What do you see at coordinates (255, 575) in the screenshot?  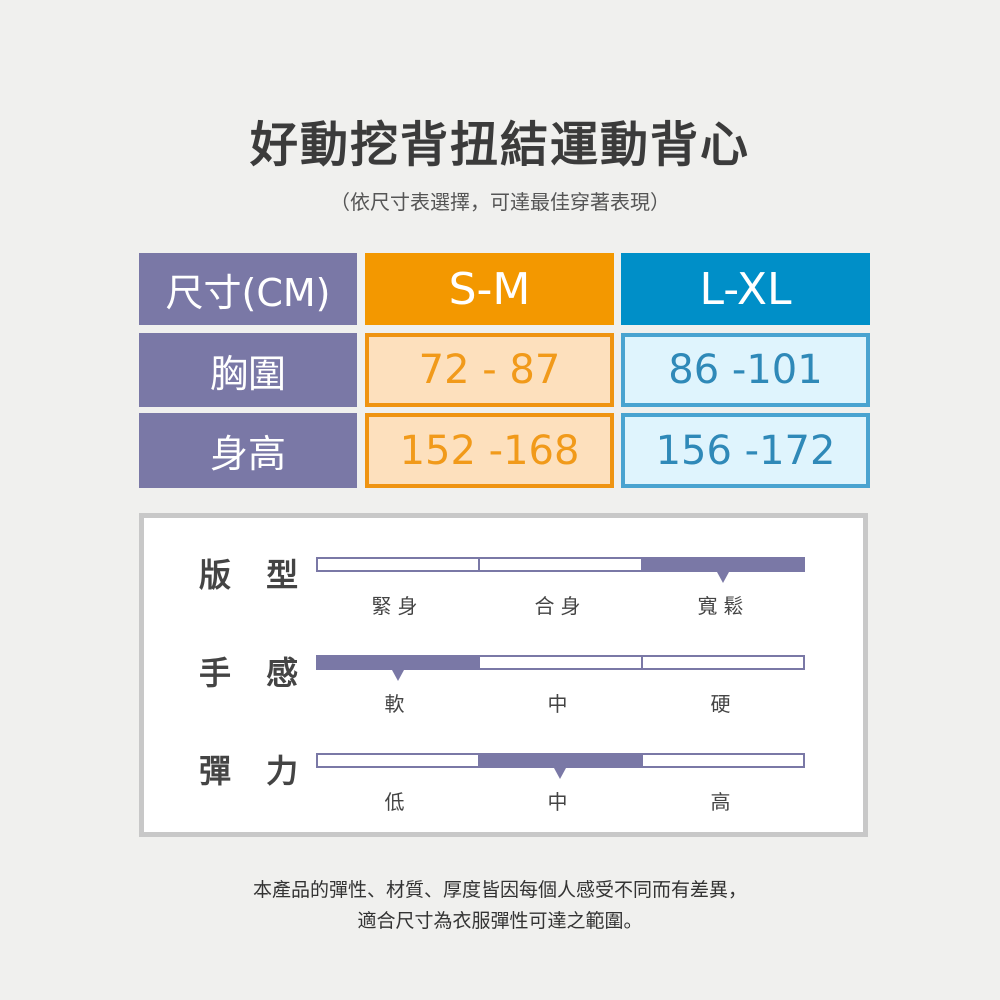 I see `attribute-label: 版 型` at bounding box center [255, 575].